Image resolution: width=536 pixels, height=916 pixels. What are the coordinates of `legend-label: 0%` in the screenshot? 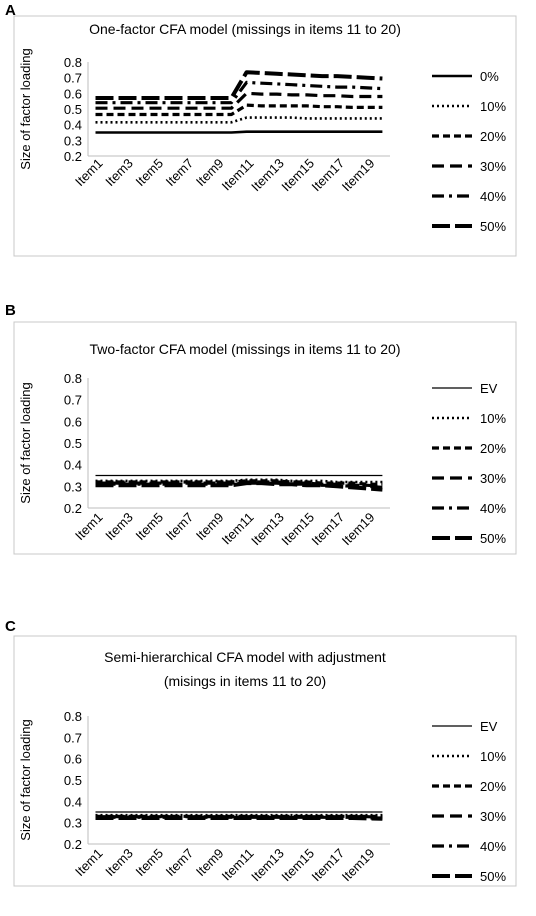 It's located at (489, 76).